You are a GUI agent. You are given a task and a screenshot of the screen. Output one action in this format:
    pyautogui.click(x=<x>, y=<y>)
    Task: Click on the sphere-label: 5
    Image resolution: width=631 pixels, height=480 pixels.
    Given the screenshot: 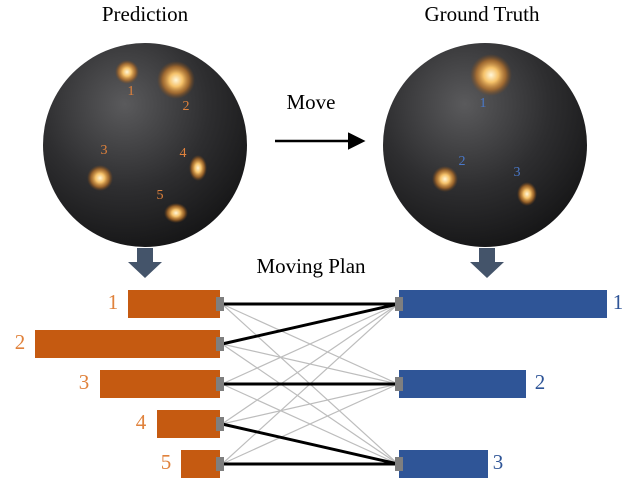 What is the action you would take?
    pyautogui.click(x=160, y=195)
    